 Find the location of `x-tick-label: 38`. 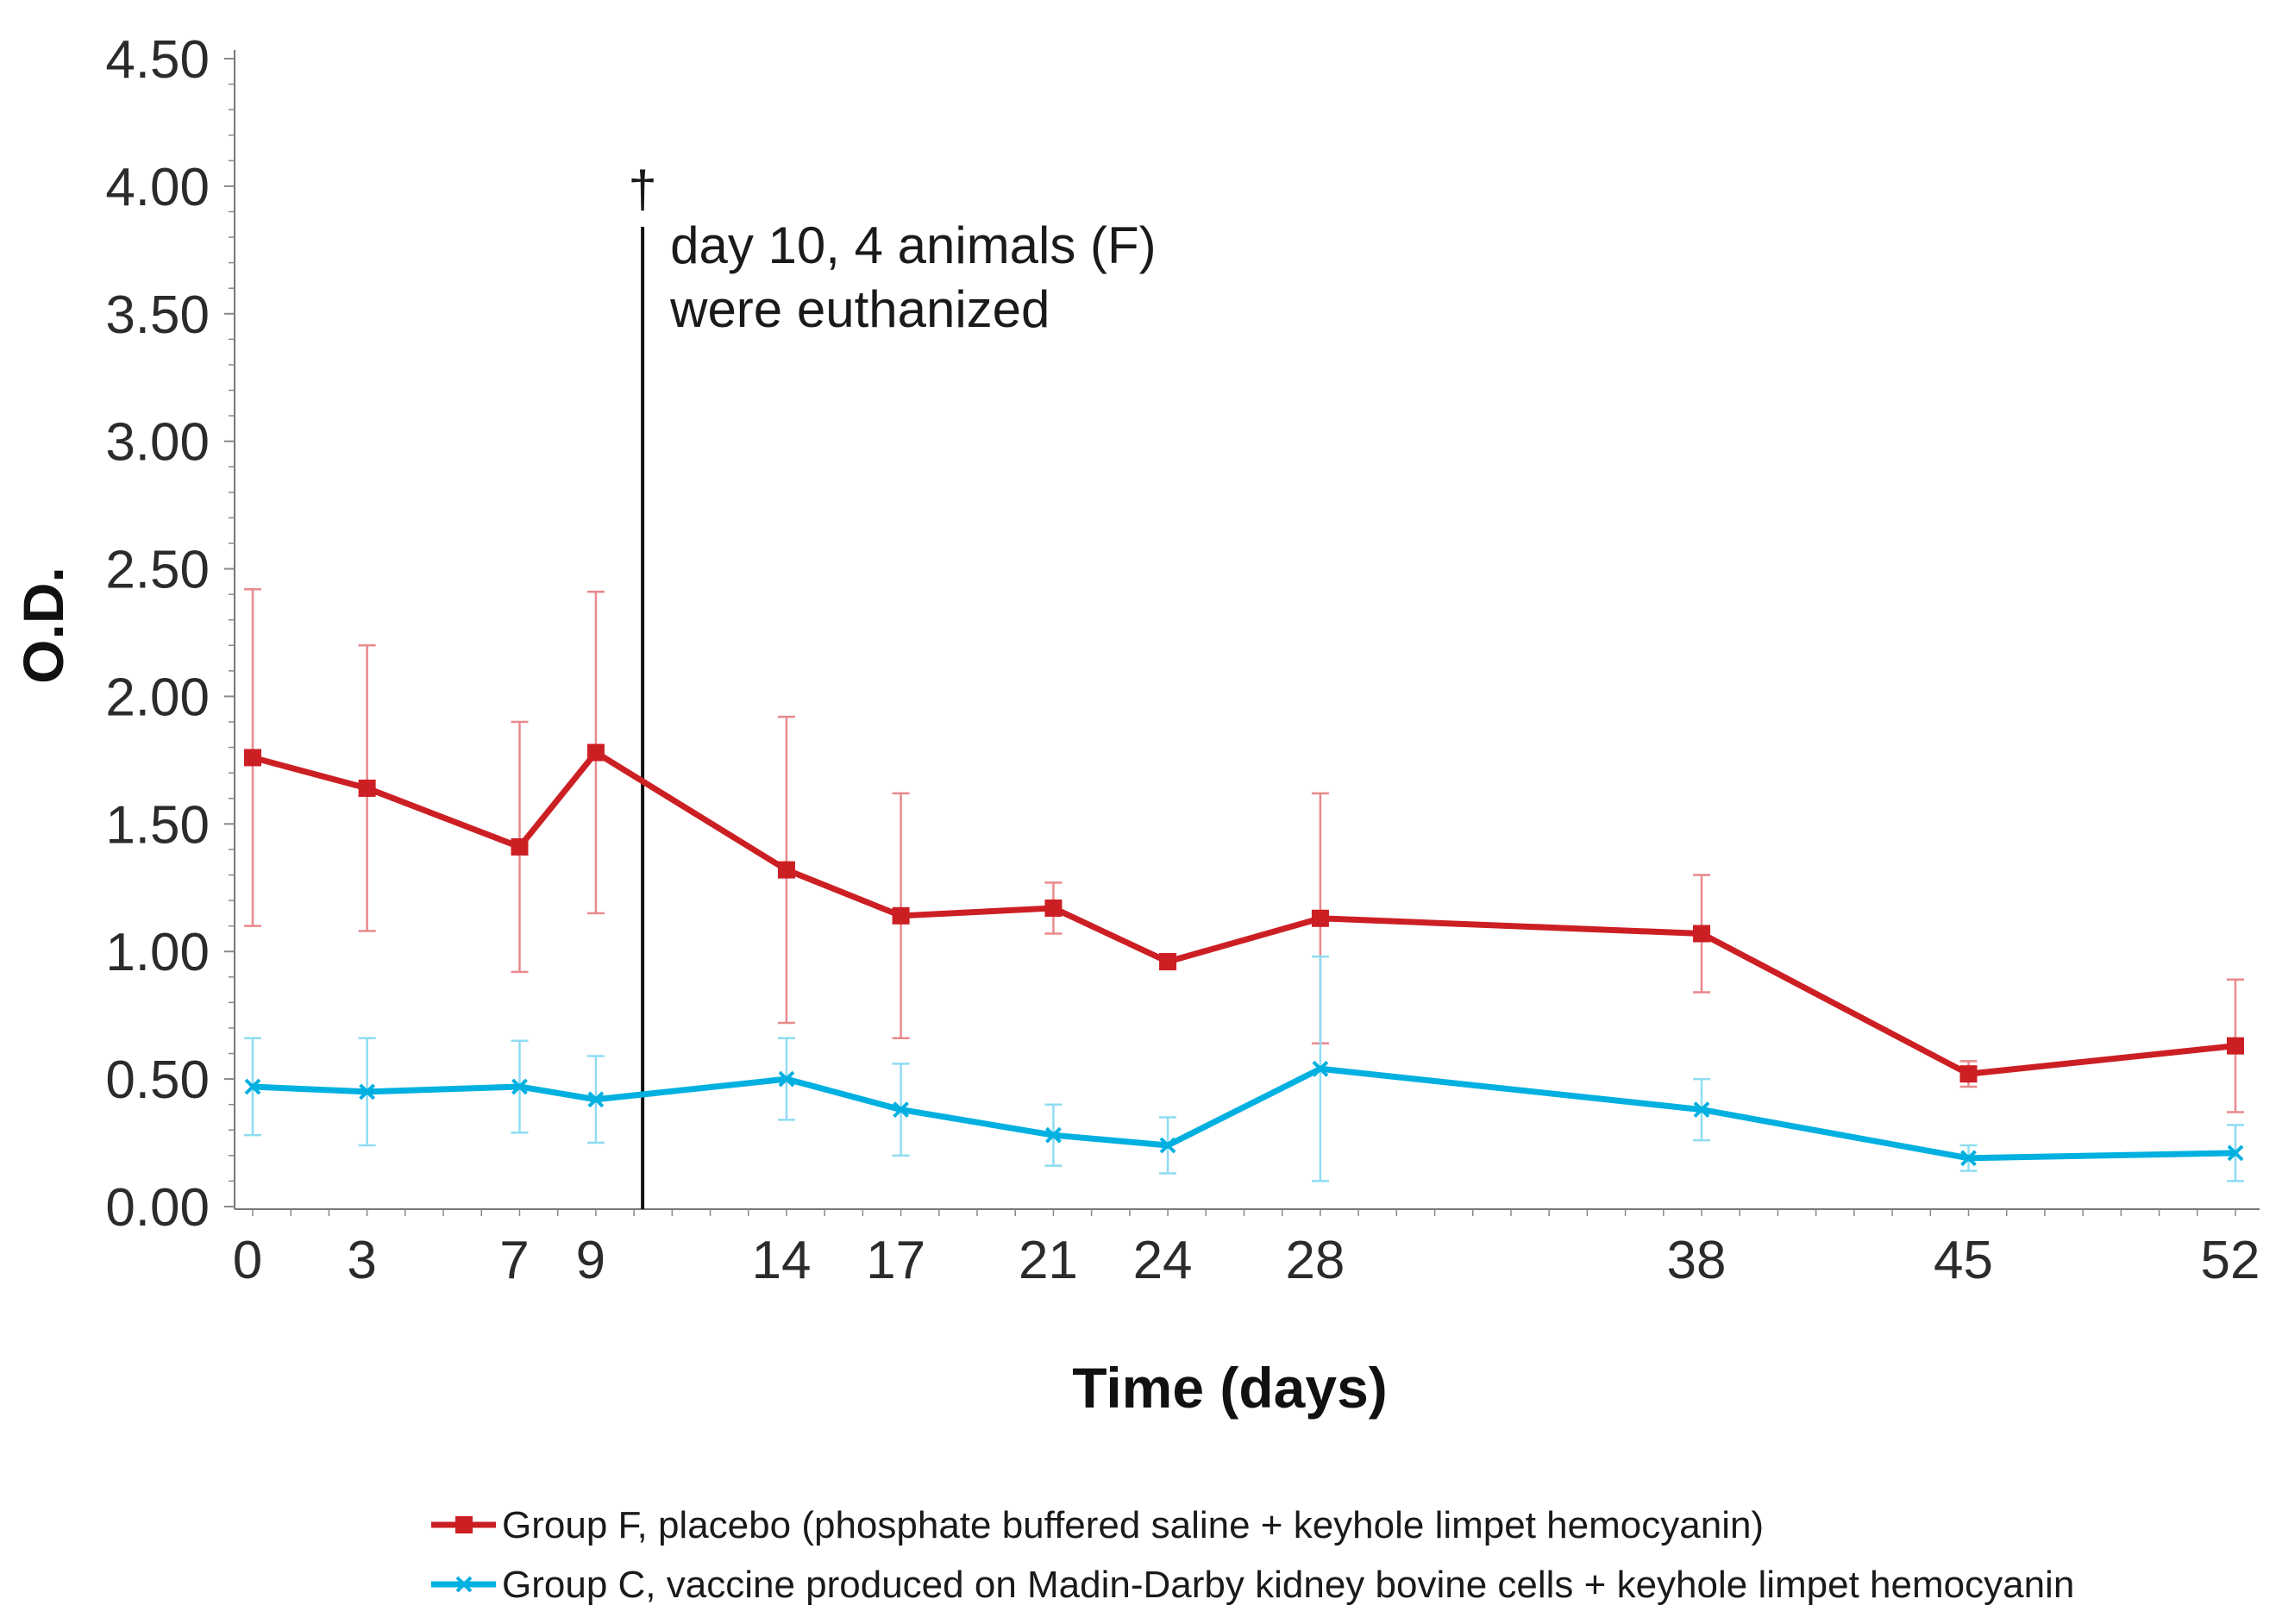

x-tick-label: 38 is located at coordinates (1697, 1260).